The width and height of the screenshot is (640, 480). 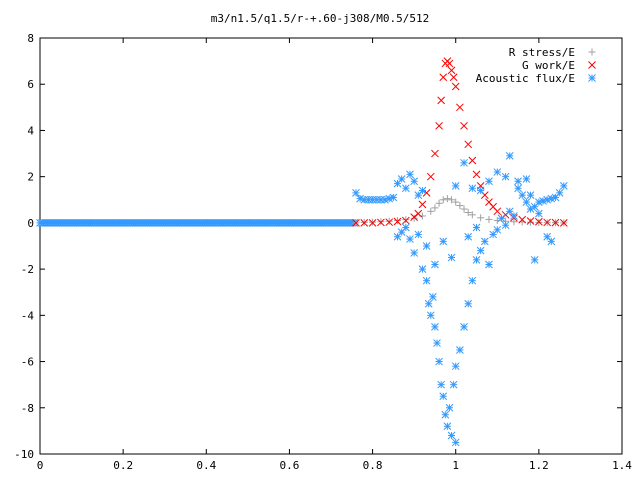 What do you see at coordinates (289, 465) in the screenshot?
I see `x-tick-label: 0.6` at bounding box center [289, 465].